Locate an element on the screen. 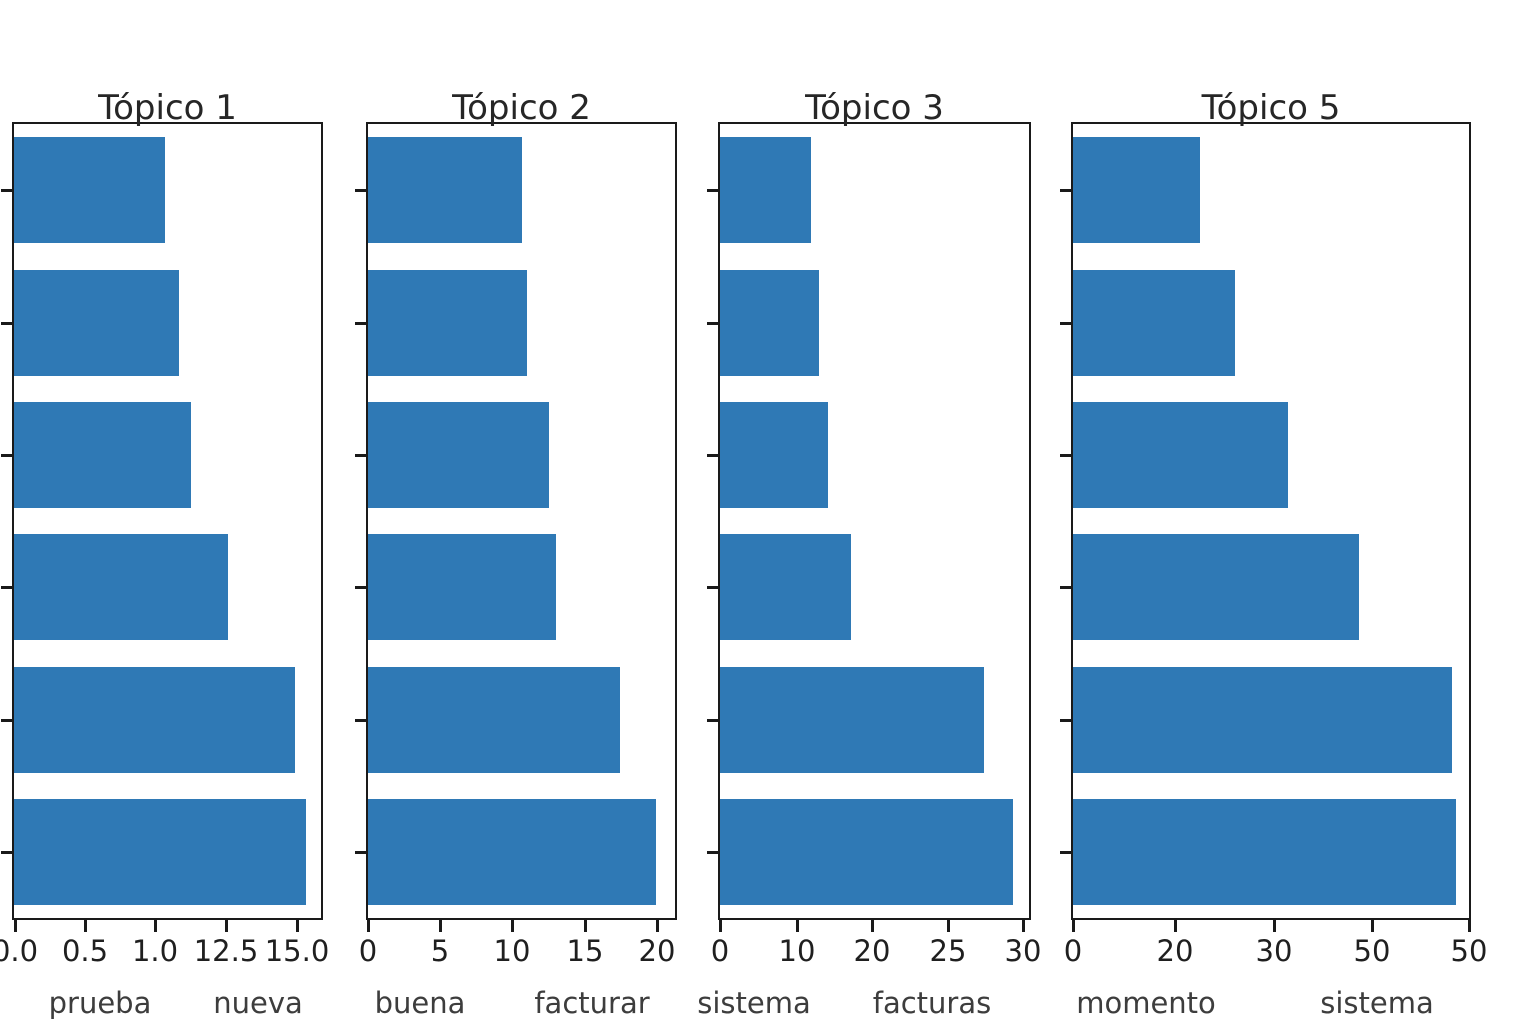 This screenshot has width=1536, height=1024. x-tick-label: 0.0 is located at coordinates (19, 951).